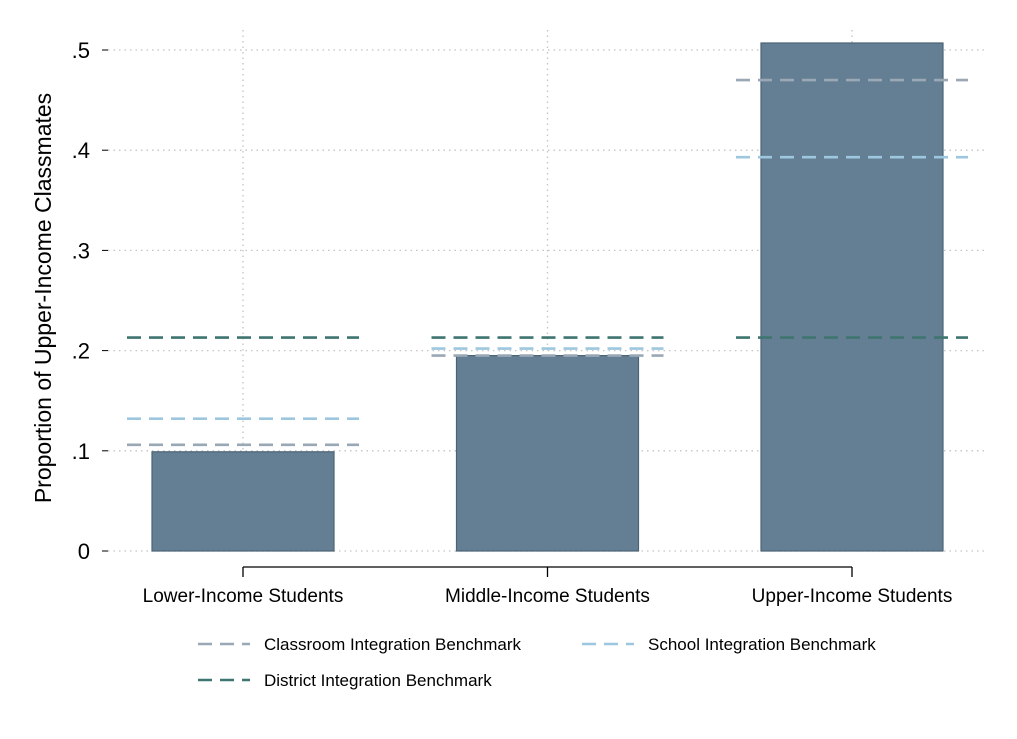 This screenshot has height=739, width=1017. I want to click on legend-entry: School Integration Benchmark, so click(729, 644).